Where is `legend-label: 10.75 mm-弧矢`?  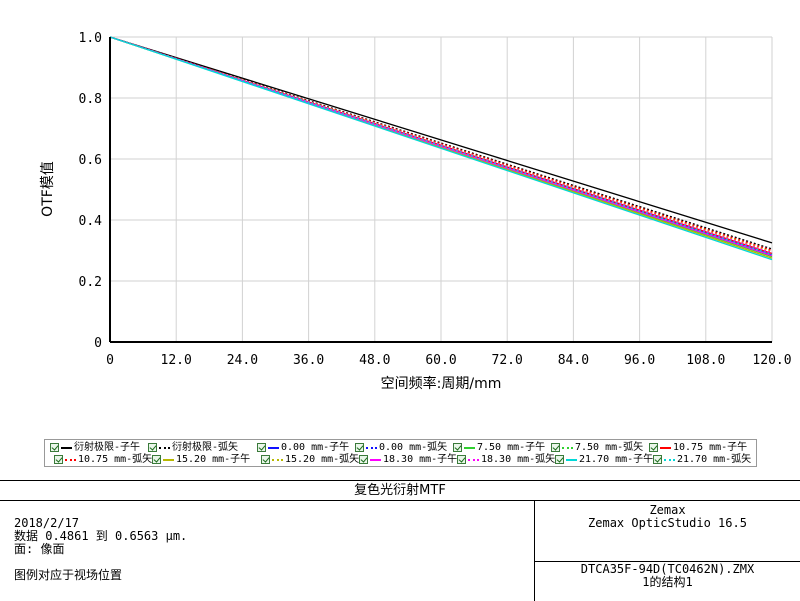 legend-label: 10.75 mm-弧矢 is located at coordinates (115, 459).